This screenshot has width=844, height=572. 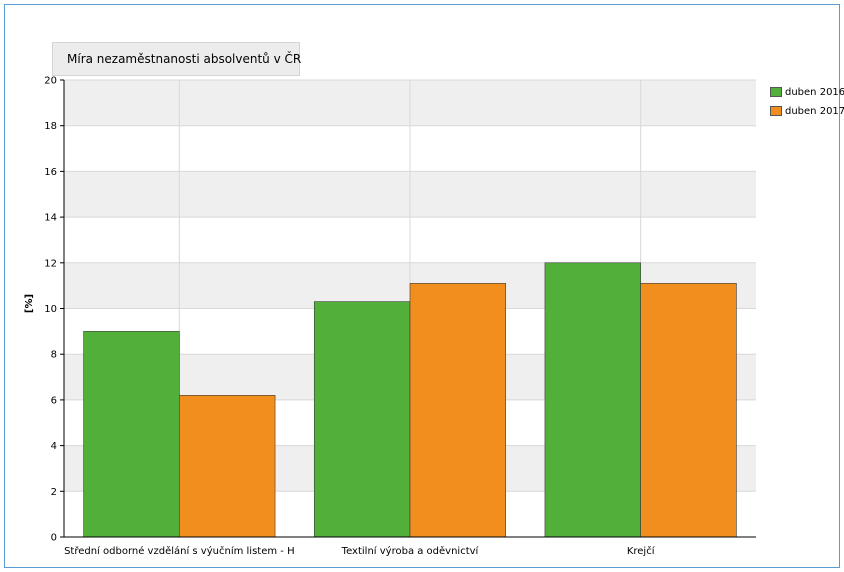 I want to click on legend-item-2016: duben 2016, so click(x=807, y=92).